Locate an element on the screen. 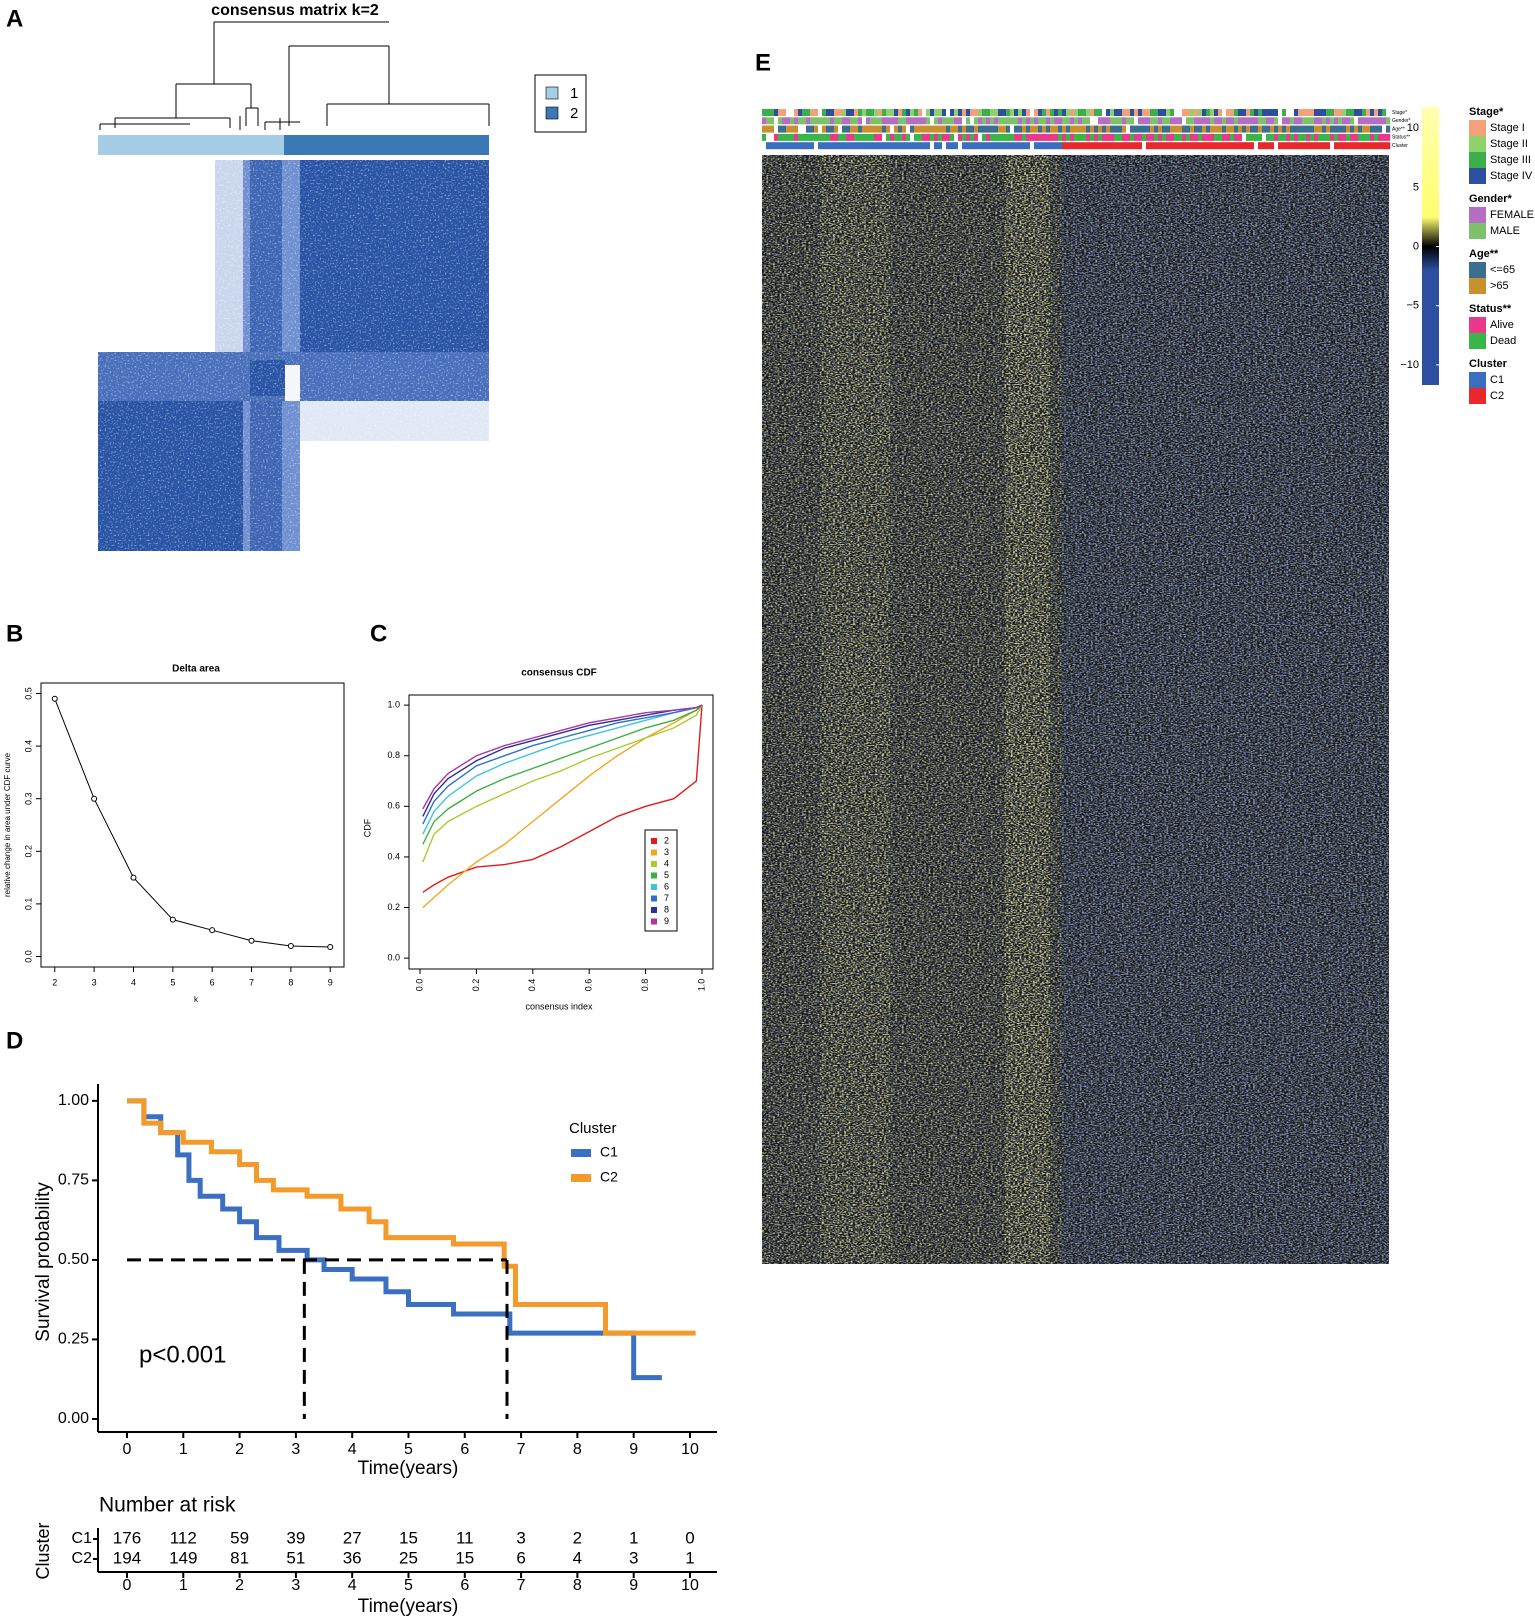 The image size is (1535, 1623). colorbar-tick-label: −5 is located at coordinates (1412, 306).